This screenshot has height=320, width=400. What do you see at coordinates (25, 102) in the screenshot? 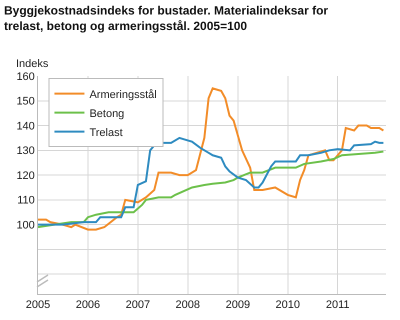
I see `y-tick-label: 150` at bounding box center [25, 102].